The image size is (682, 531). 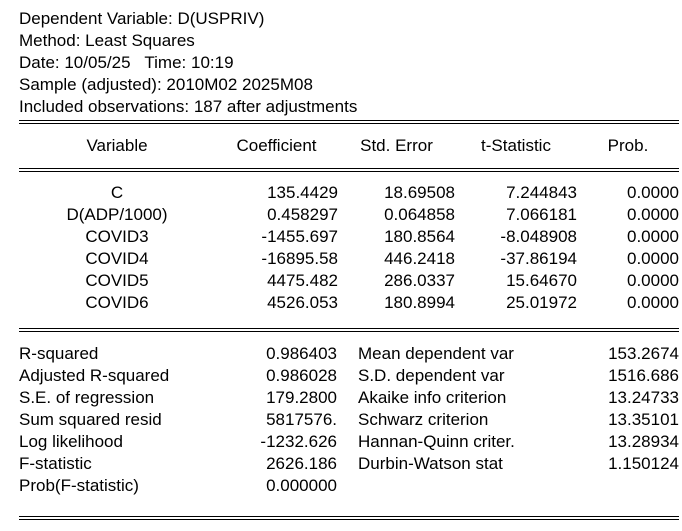 What do you see at coordinates (419, 236) in the screenshot?
I see `cell-std-error: 180.8564` at bounding box center [419, 236].